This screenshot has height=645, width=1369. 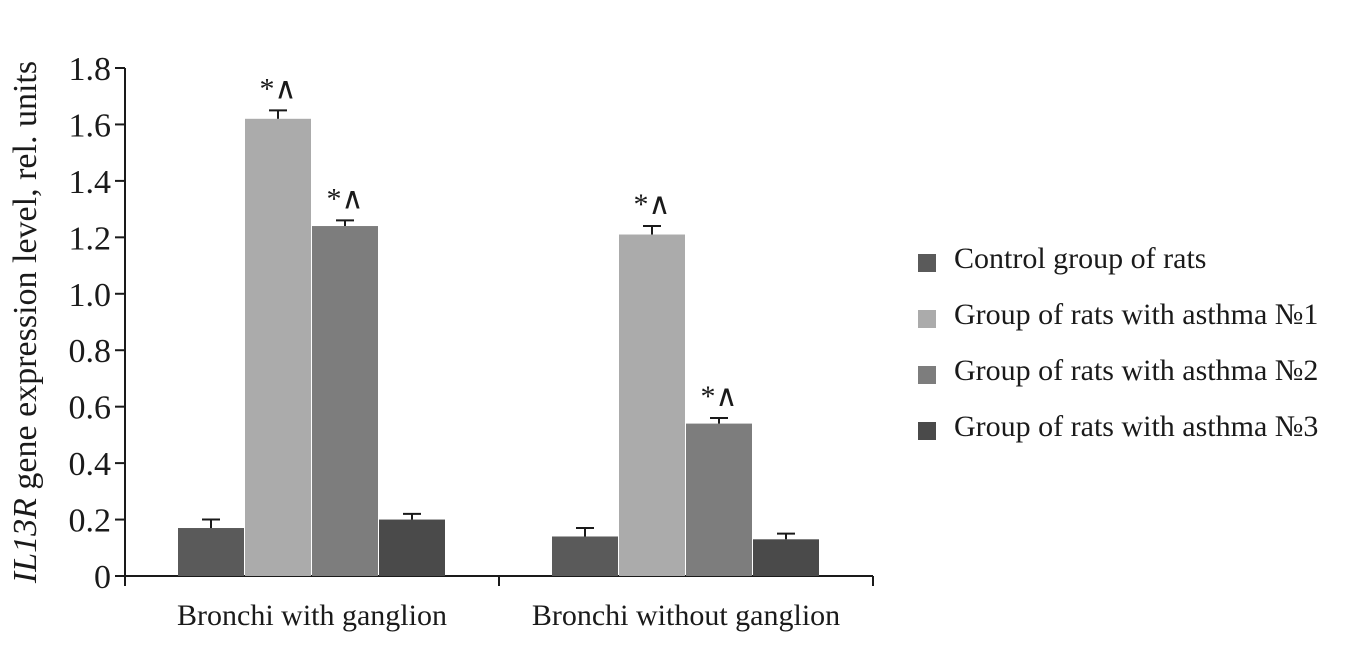 I want to click on x-category-label: Bronchi without ganglion, so click(x=686, y=615).